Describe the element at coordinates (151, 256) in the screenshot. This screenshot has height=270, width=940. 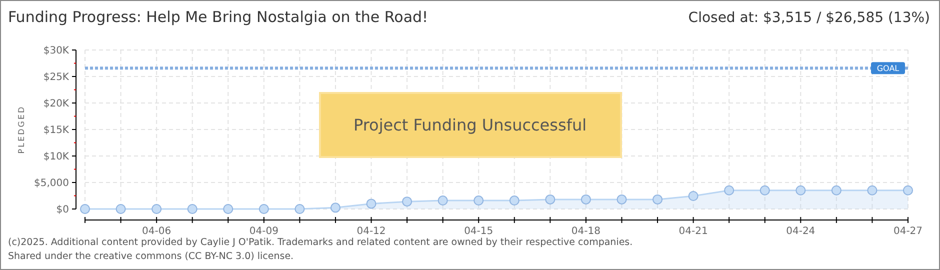
I see `text: Shared under the creative commons (CC BY-NC 3.0) license.` at that location.